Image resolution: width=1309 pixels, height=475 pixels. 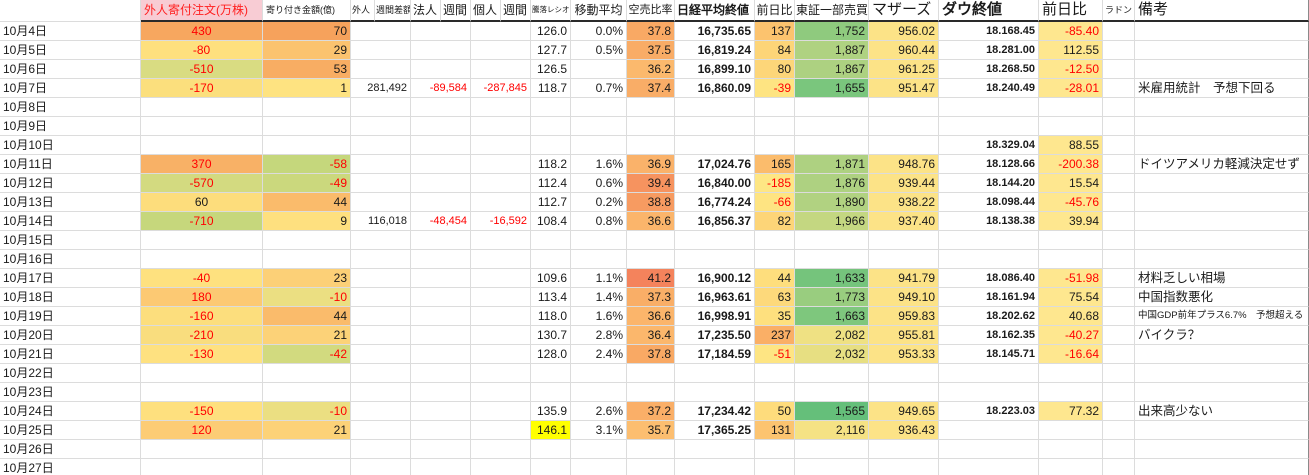 I want to click on cell-tse1-volume: 2,082, so click(x=832, y=335).